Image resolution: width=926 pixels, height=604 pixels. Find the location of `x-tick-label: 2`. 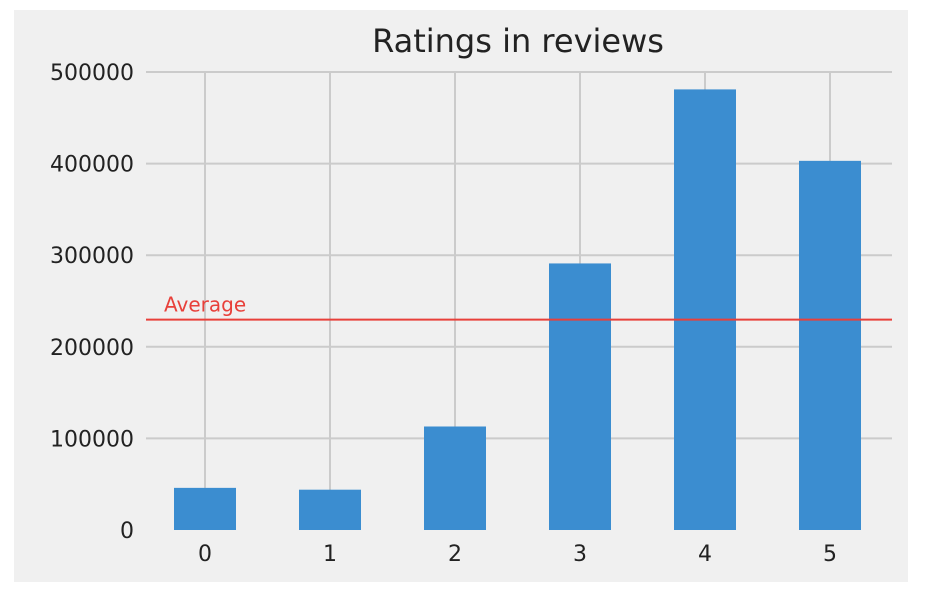

x-tick-label: 2 is located at coordinates (455, 554).